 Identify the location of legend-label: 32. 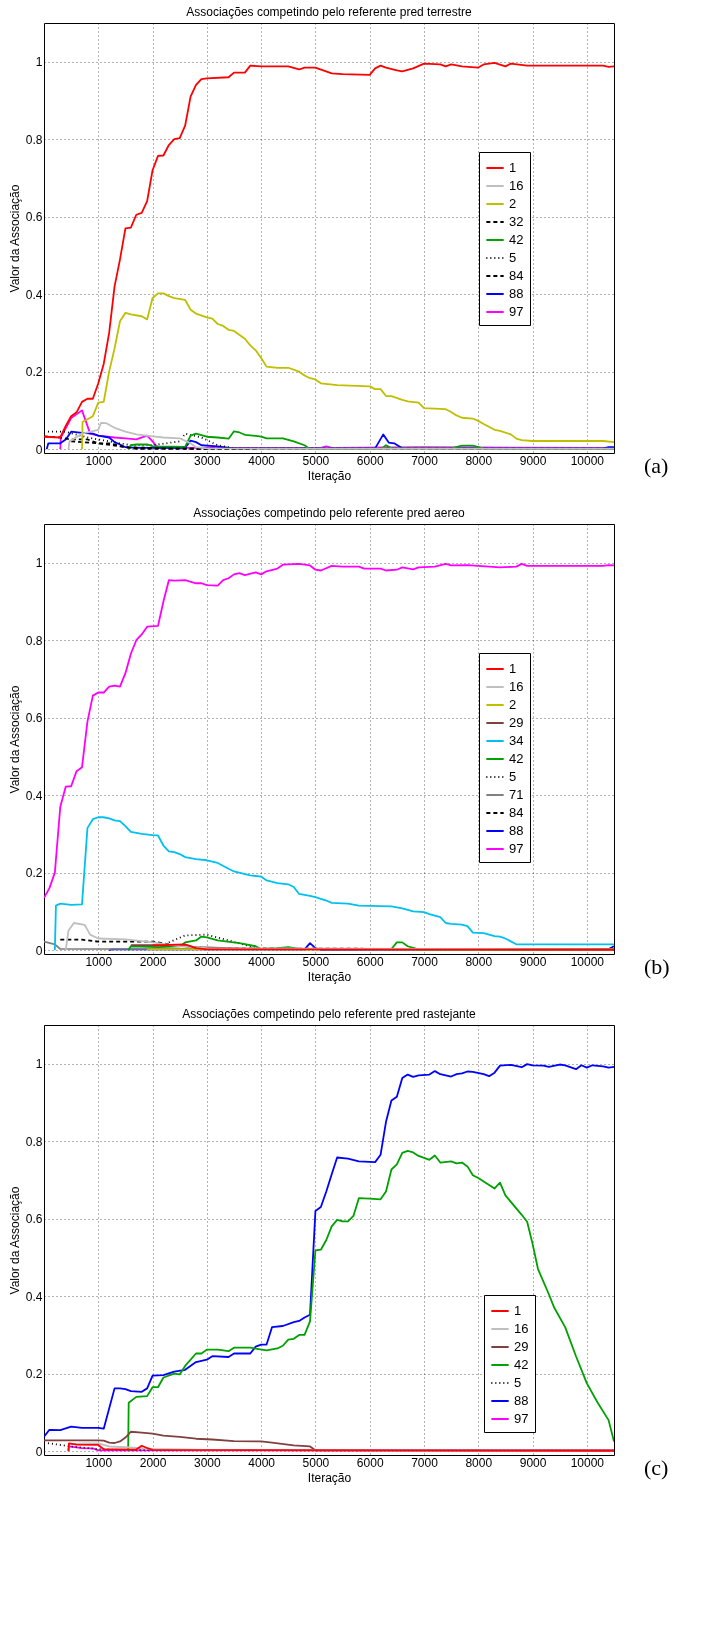
(516, 221).